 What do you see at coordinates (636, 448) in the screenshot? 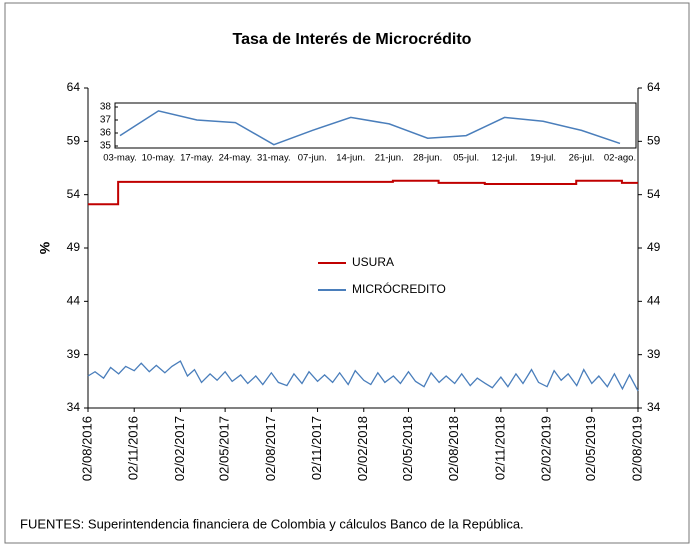
I see `x-tick-label: 02/08/2019` at bounding box center [636, 448].